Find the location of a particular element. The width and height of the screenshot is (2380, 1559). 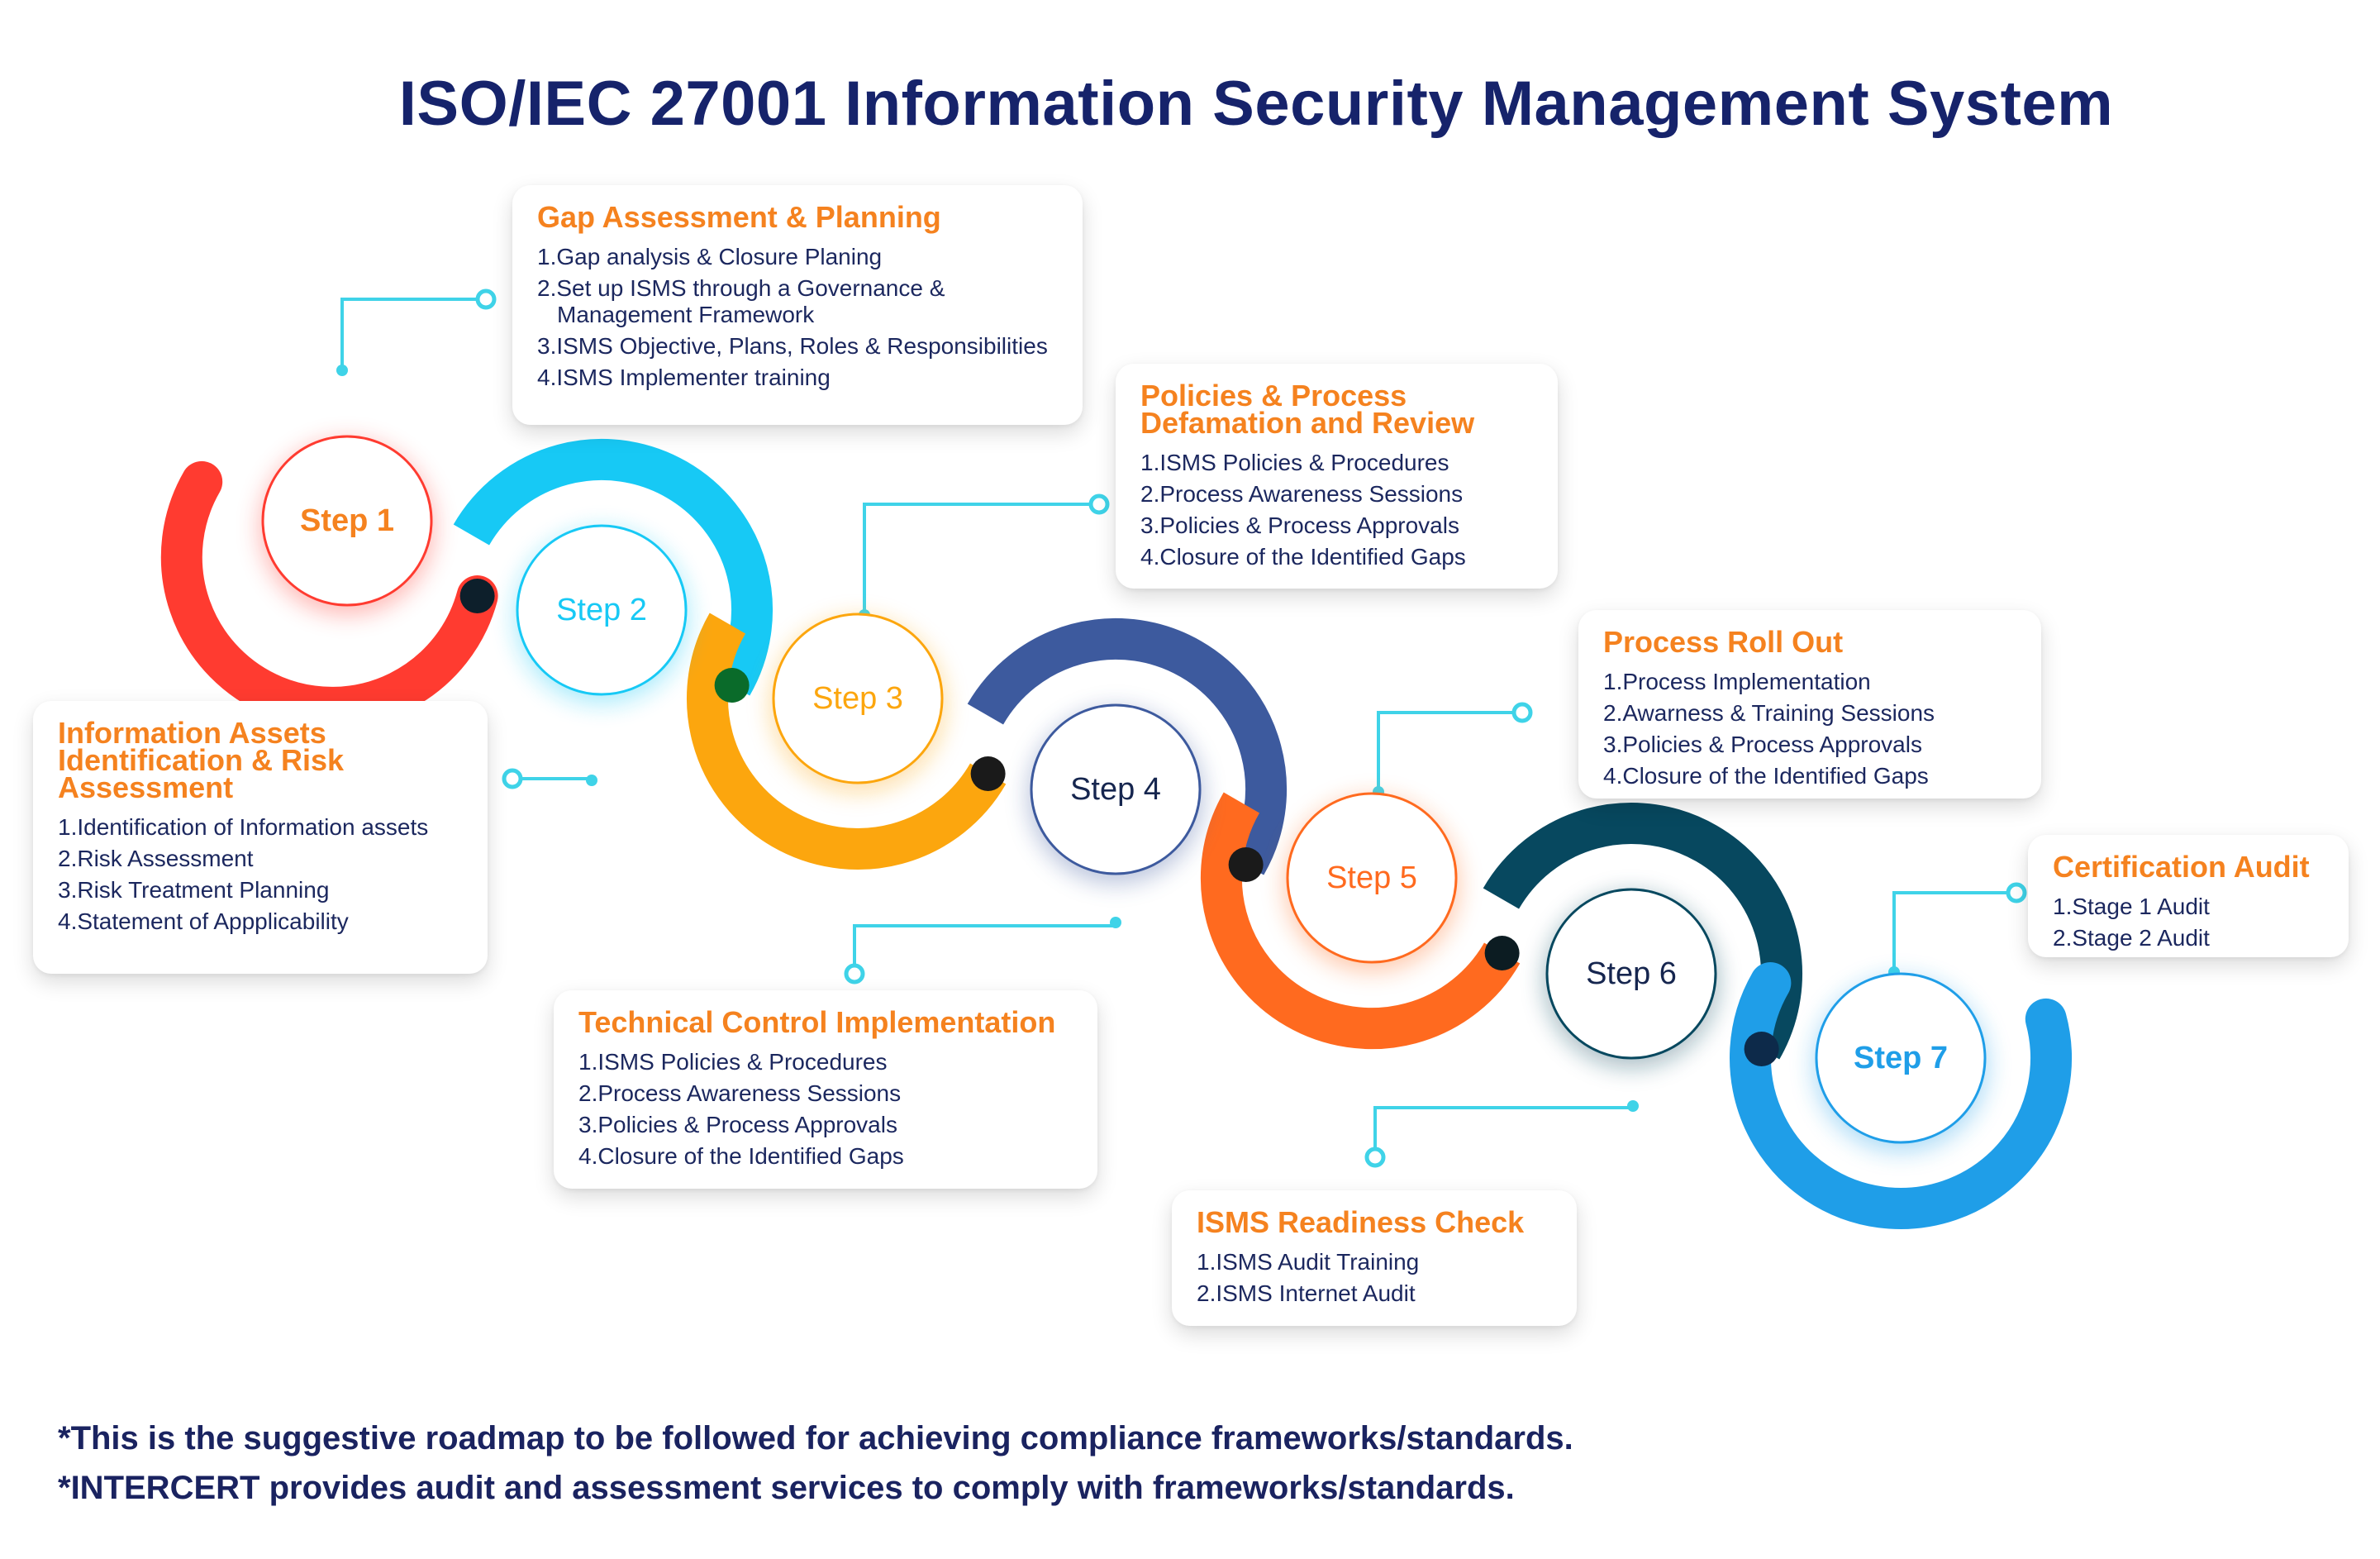

card-title: Technical Control Implementation is located at coordinates (817, 1022).